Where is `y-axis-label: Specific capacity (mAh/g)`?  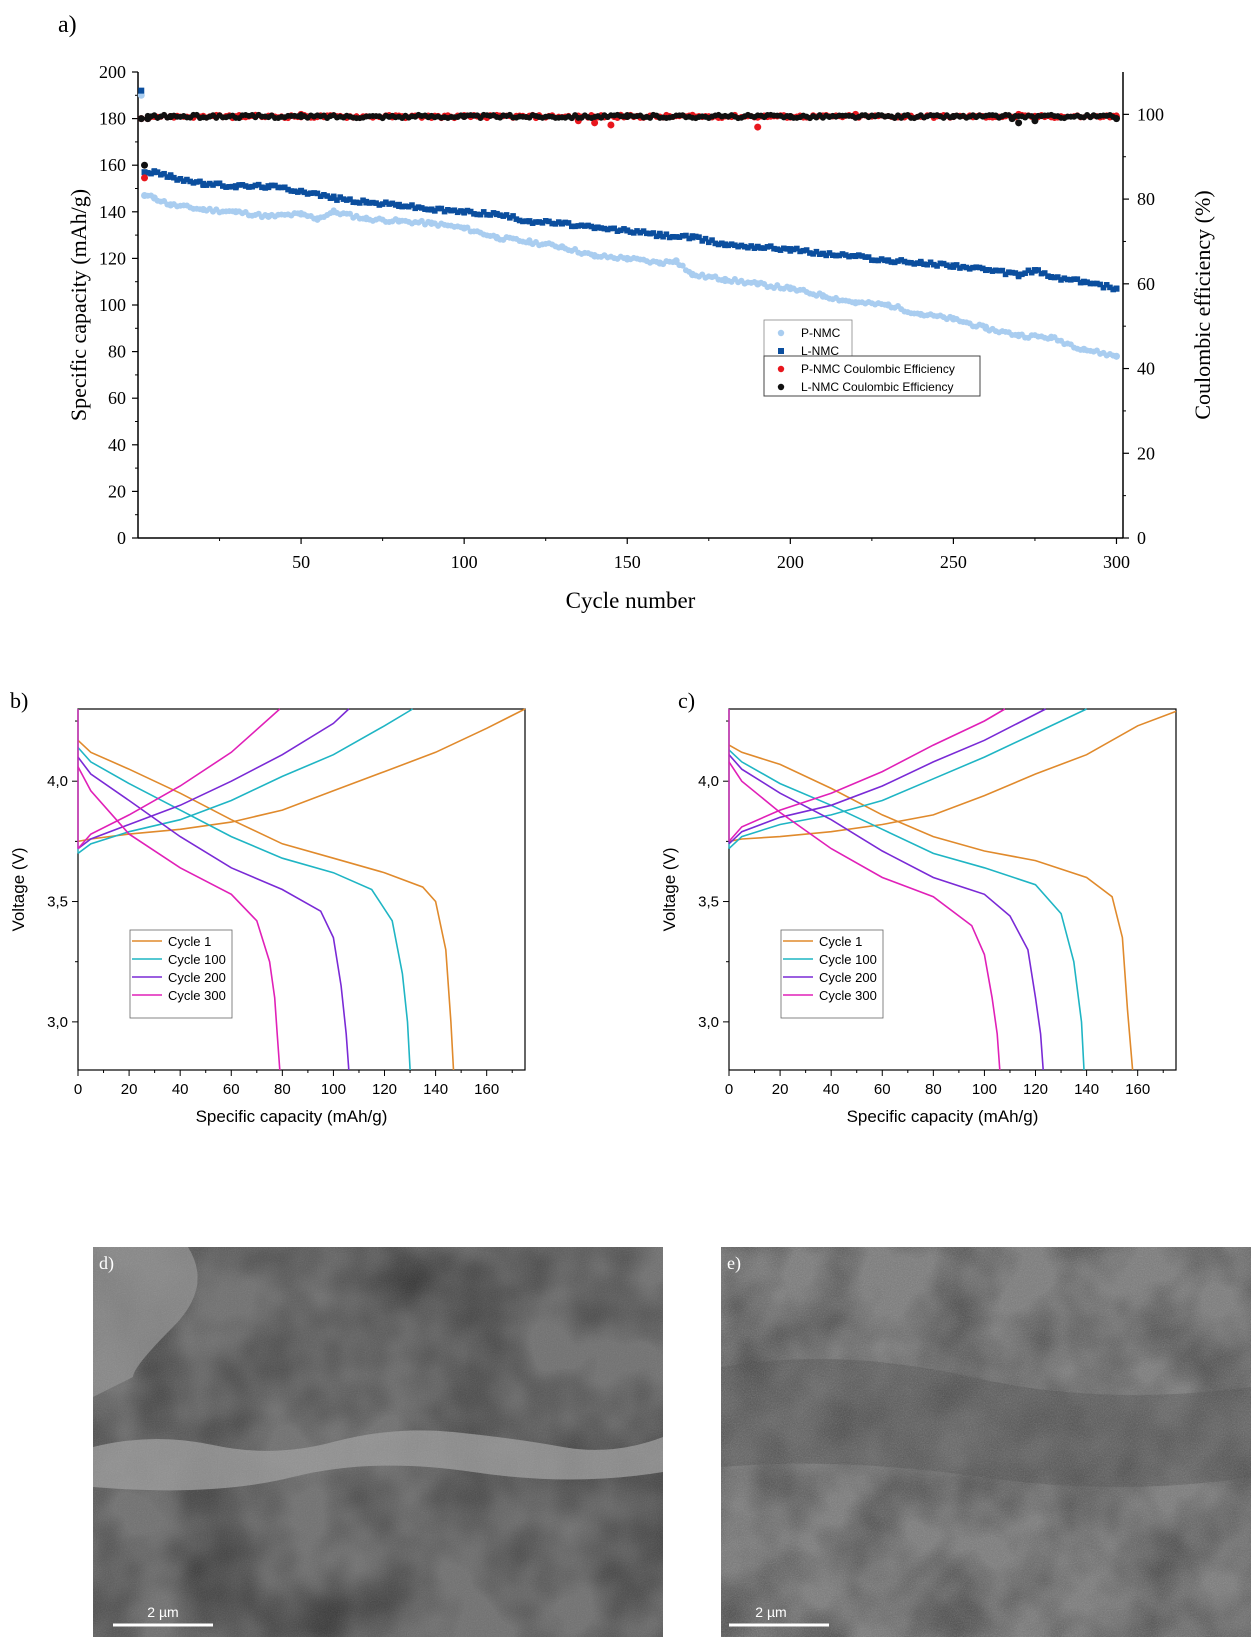 y-axis-label: Specific capacity (mAh/g) is located at coordinates (78, 305).